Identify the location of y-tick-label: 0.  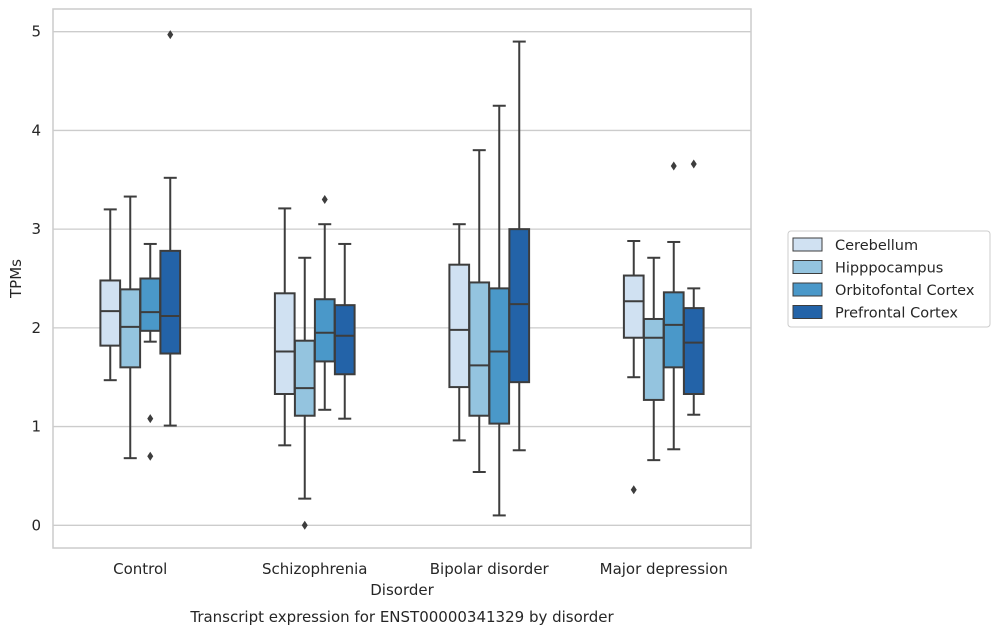
(36, 525).